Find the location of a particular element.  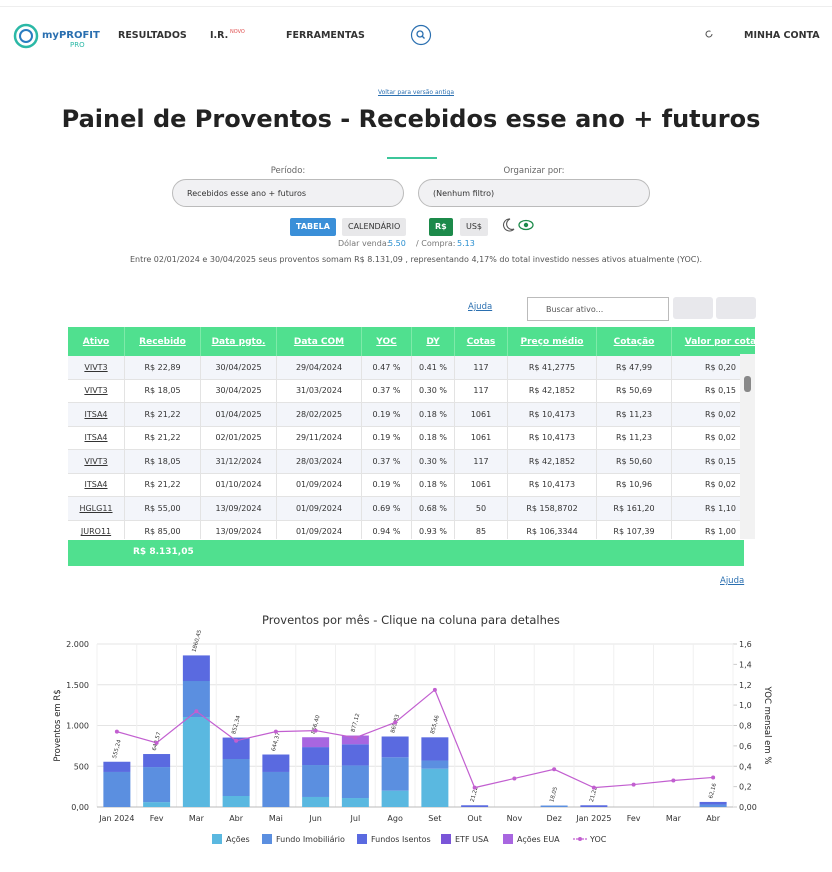

scrollbar is located at coordinates (747, 446).